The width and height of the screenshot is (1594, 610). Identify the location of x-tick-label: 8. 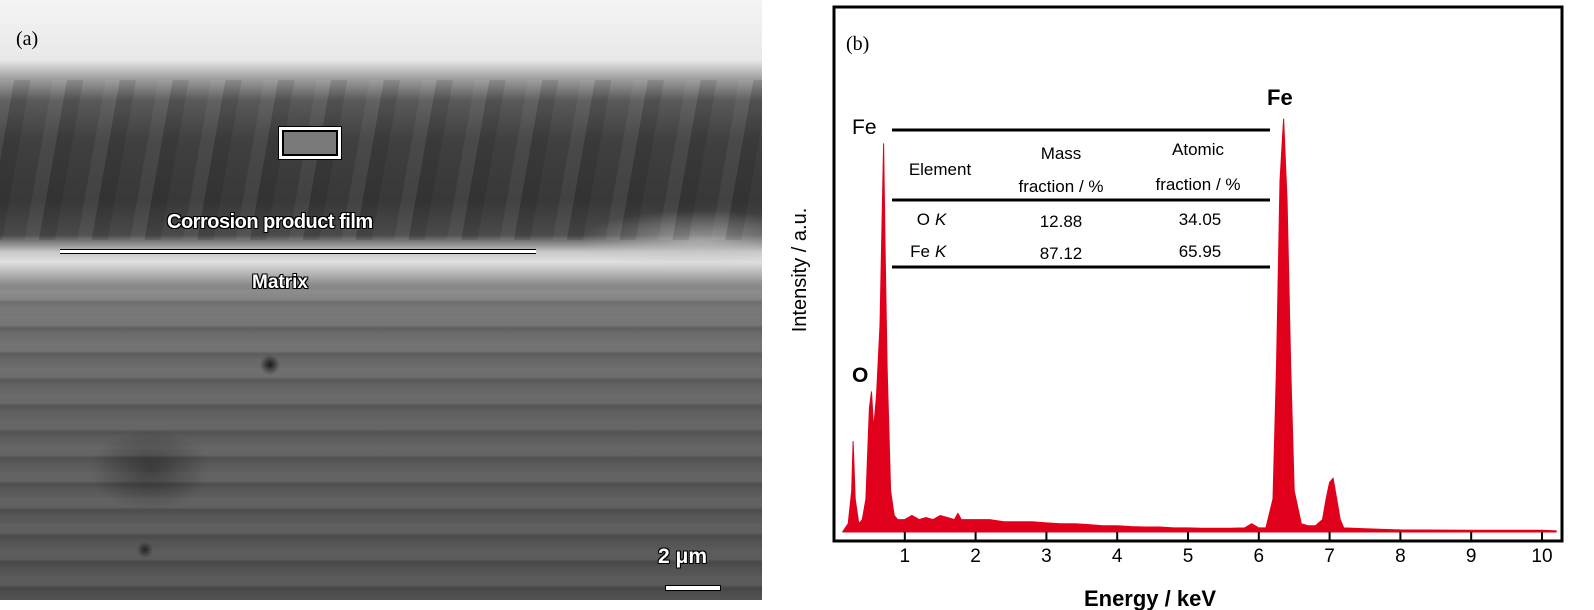
(1400, 556).